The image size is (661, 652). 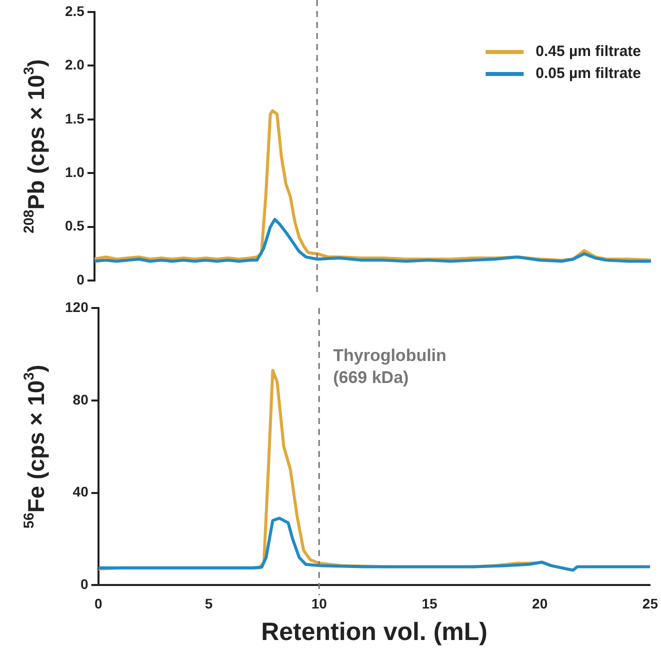 I want to click on x-tick-label: 5, so click(x=208, y=603).